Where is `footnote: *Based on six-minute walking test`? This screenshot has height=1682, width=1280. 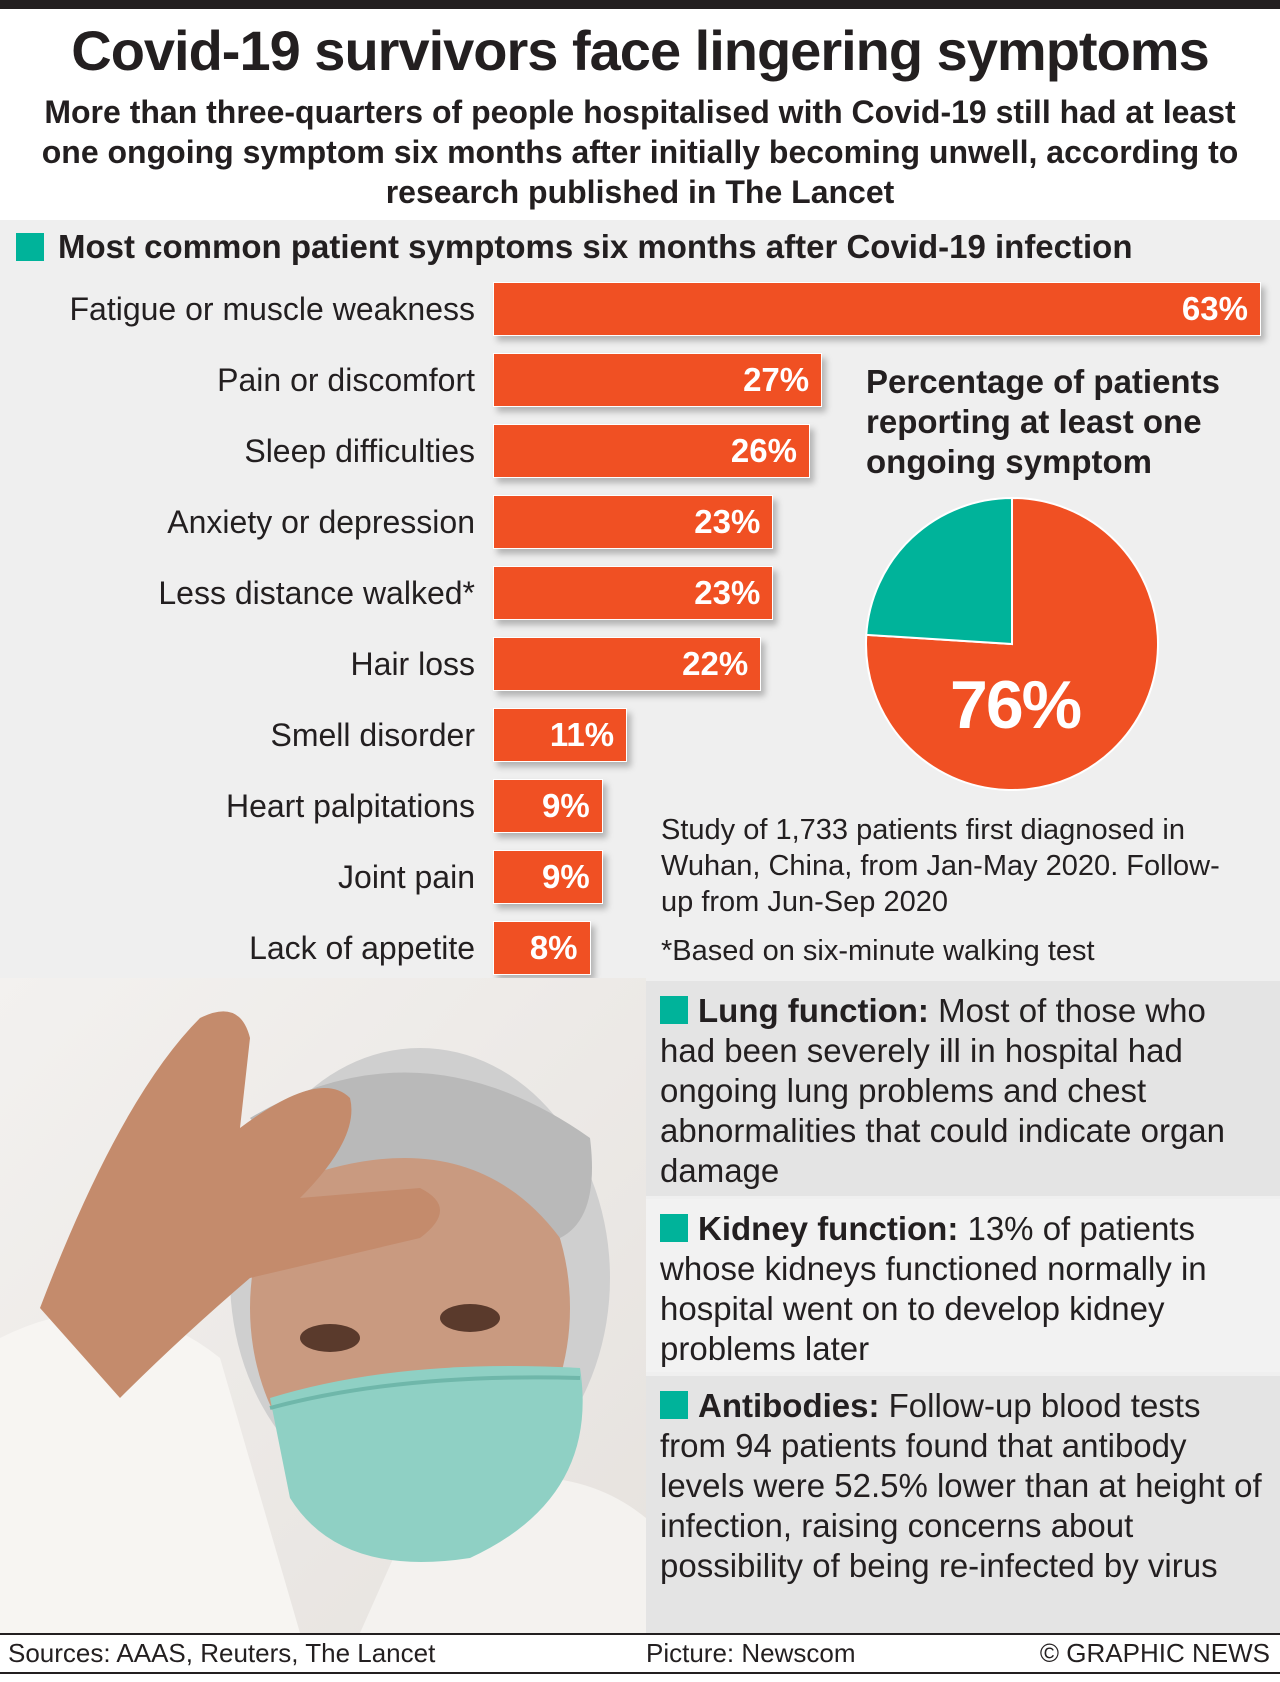 footnote: *Based on six-minute walking test is located at coordinates (878, 951).